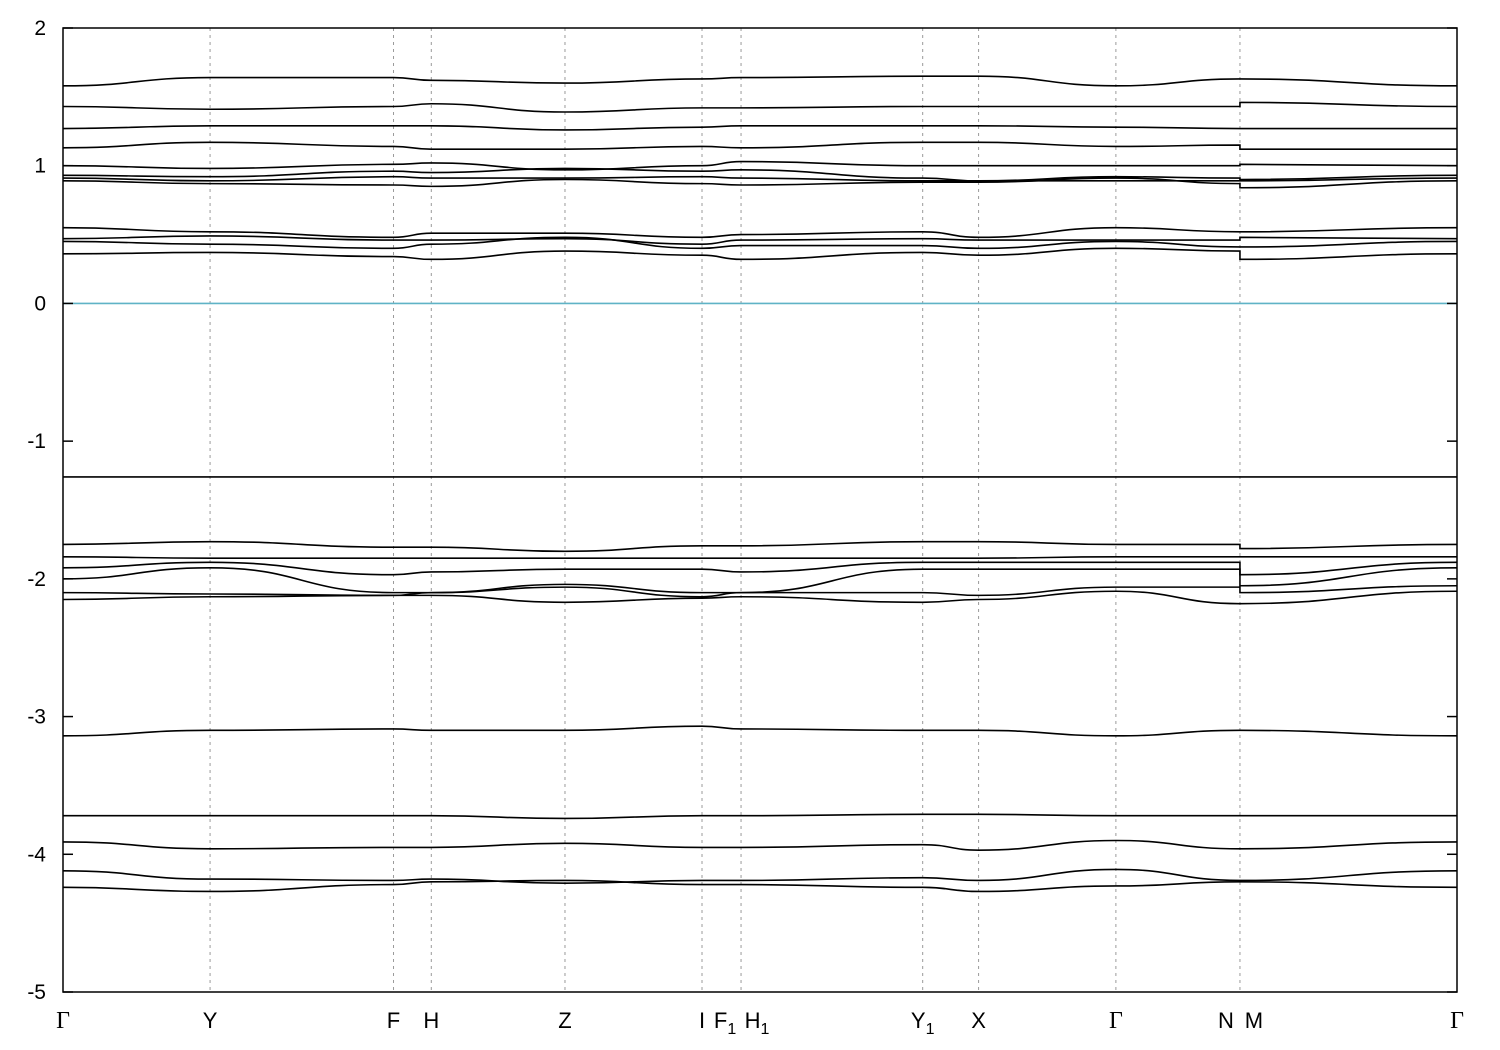 The height and width of the screenshot is (1050, 1500). I want to click on kpoint-label: Y1, so click(923, 1023).